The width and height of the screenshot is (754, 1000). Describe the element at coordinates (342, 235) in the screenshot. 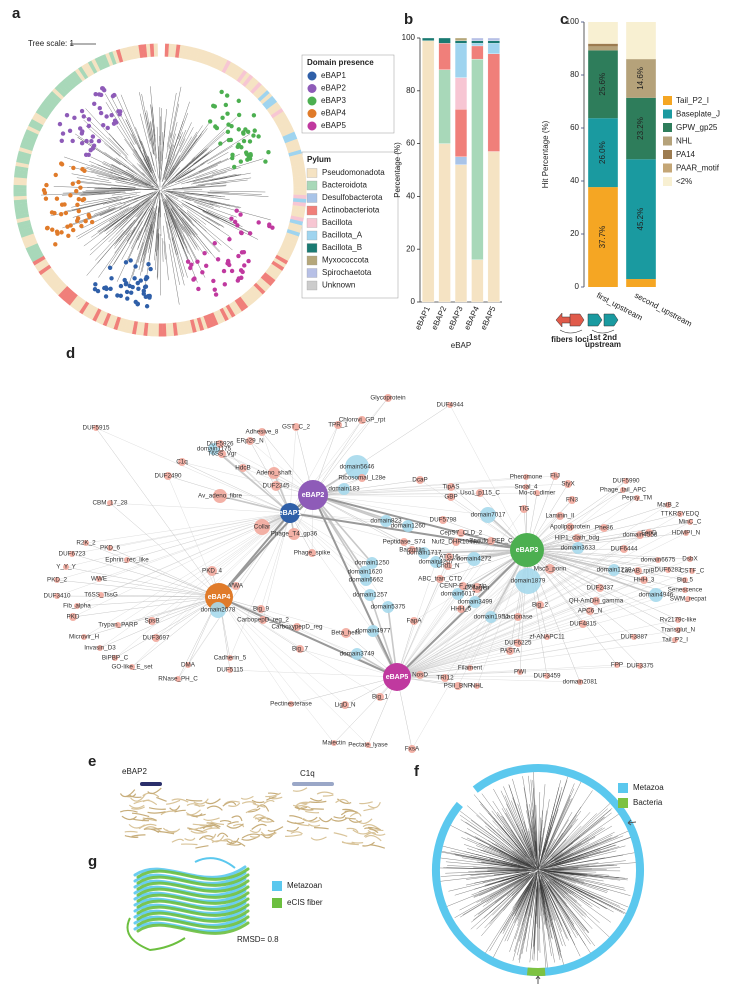

I see `legend-label: Bacillota_A` at that location.